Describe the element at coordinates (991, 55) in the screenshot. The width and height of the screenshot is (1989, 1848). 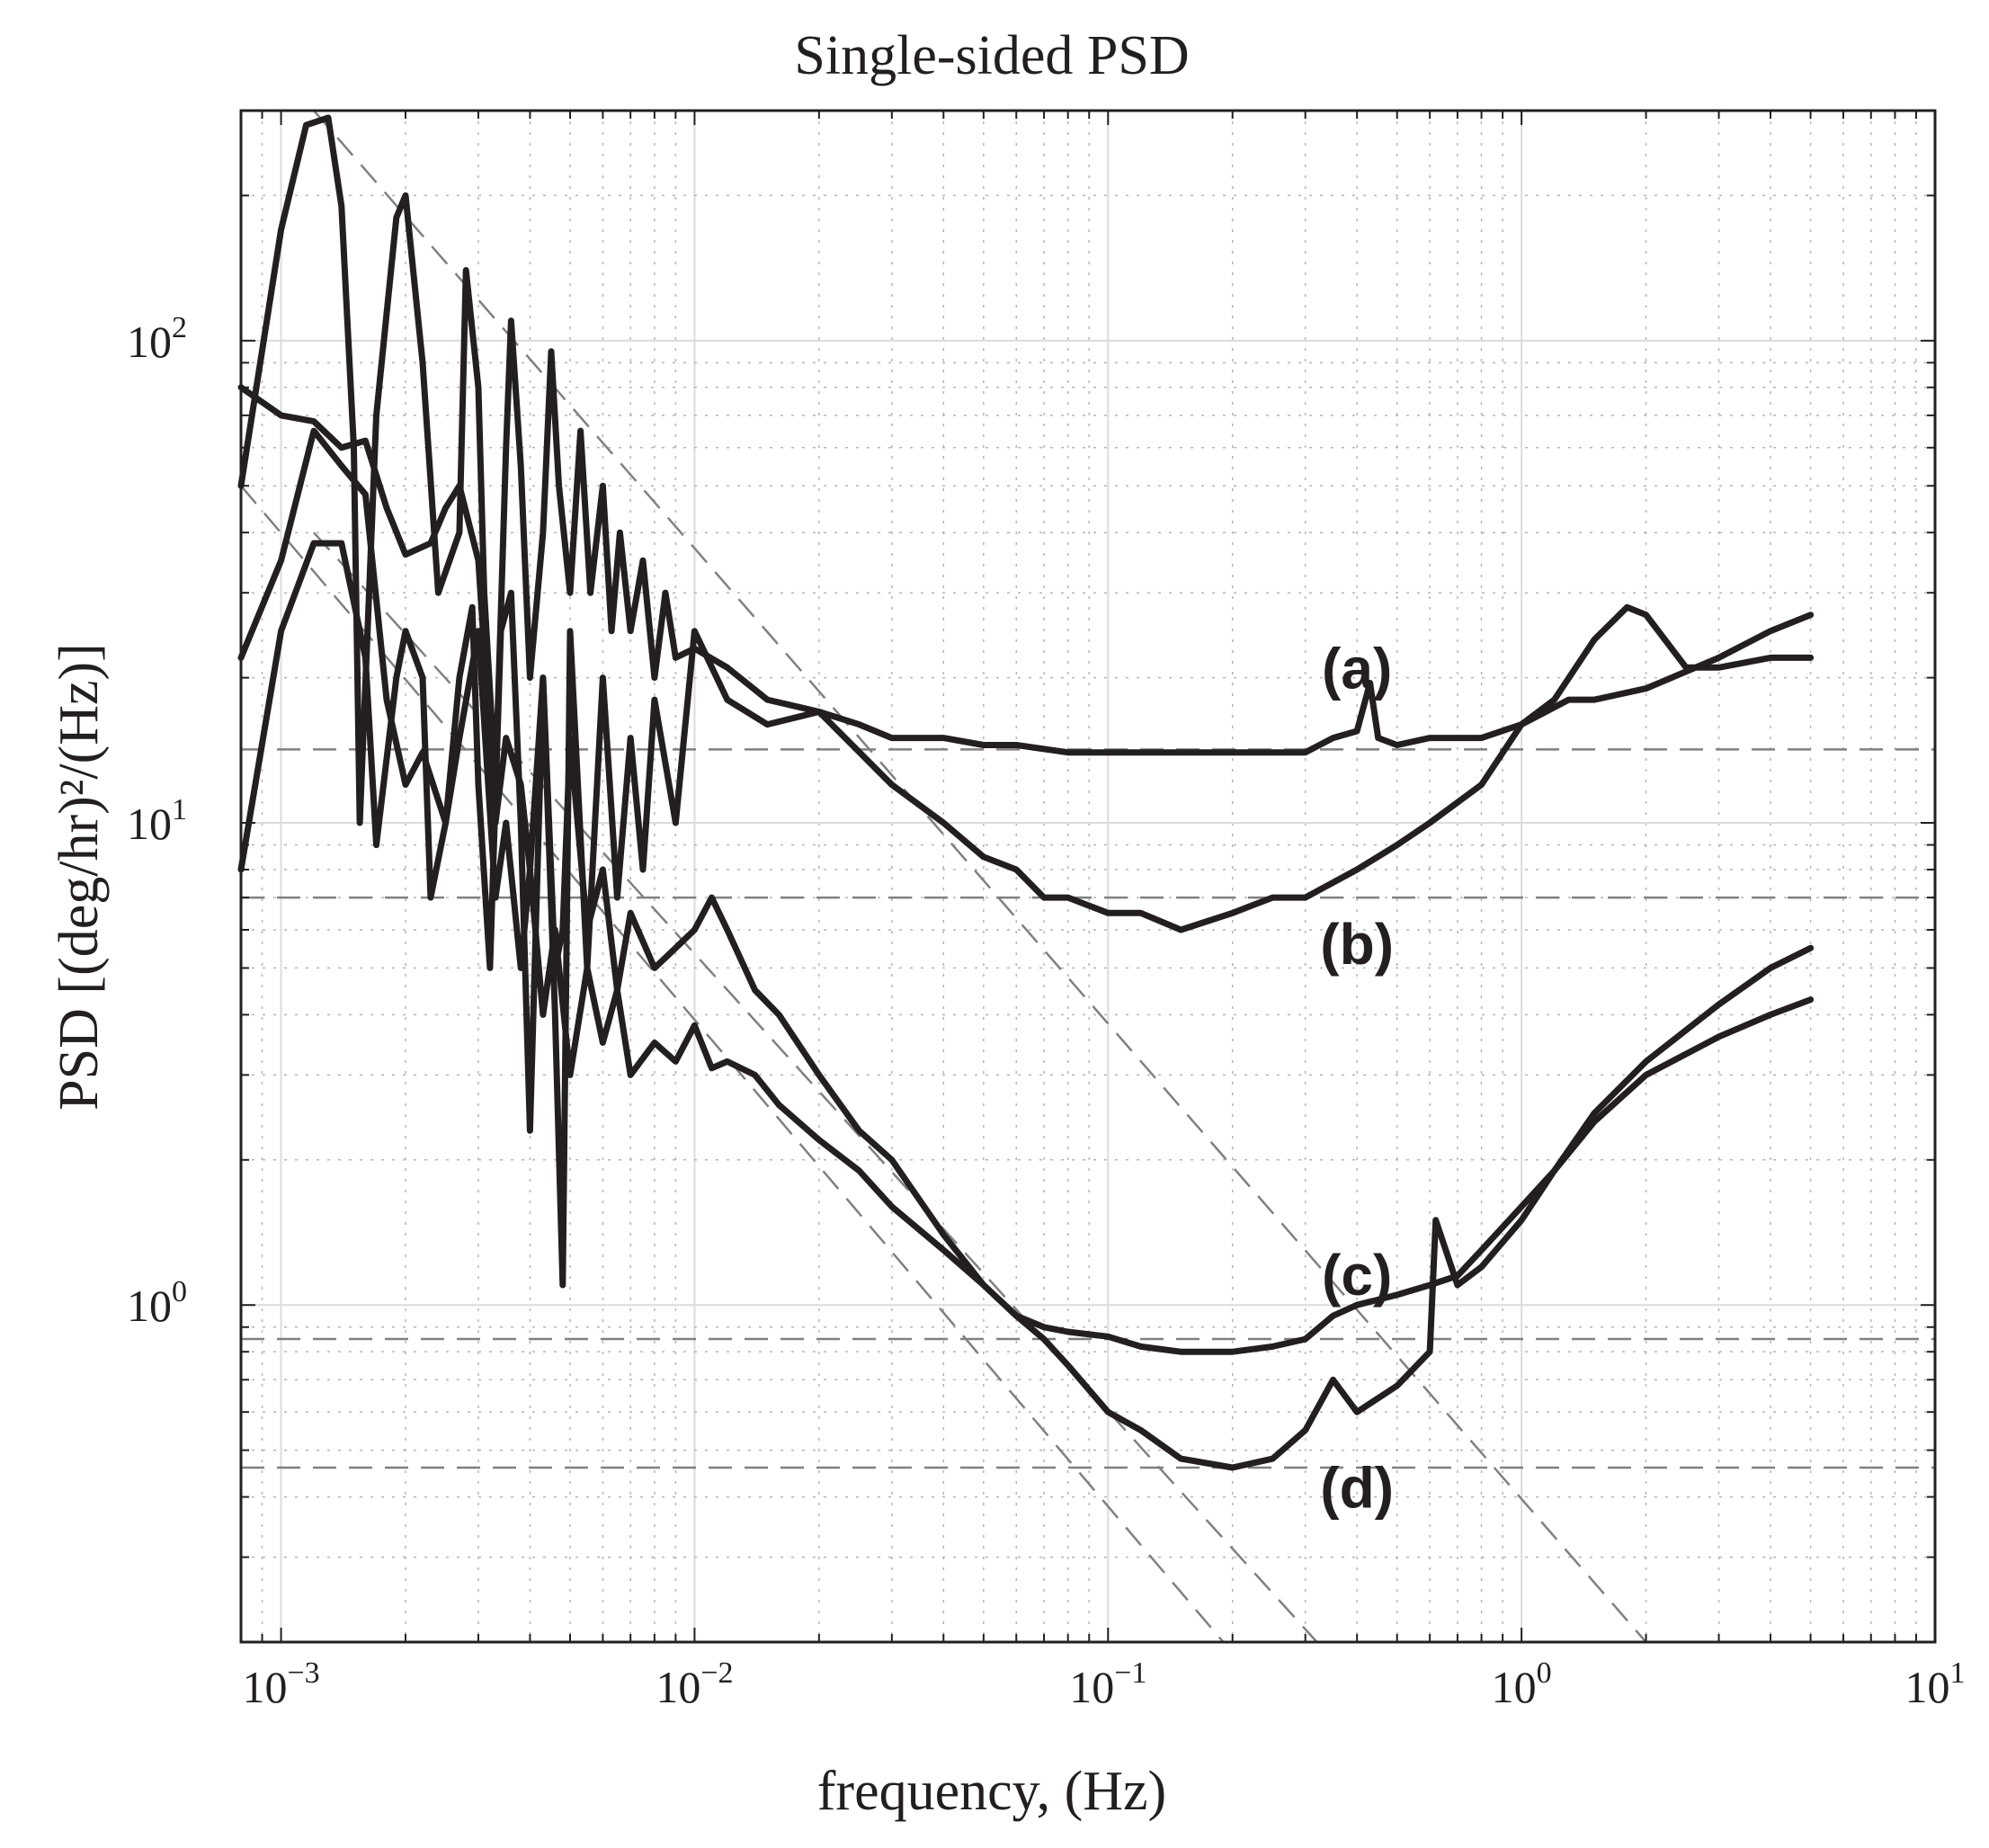
I see `chart-title: Single-sided PSD` at that location.